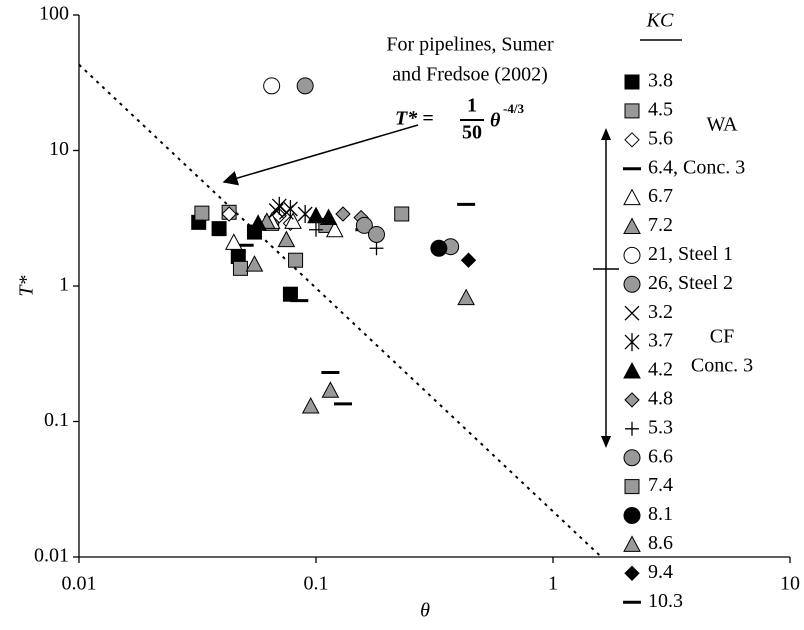 Image resolution: width=804 pixels, height=630 pixels. What do you see at coordinates (470, 75) in the screenshot?
I see `annotation: and Fredsoe (2002)` at bounding box center [470, 75].